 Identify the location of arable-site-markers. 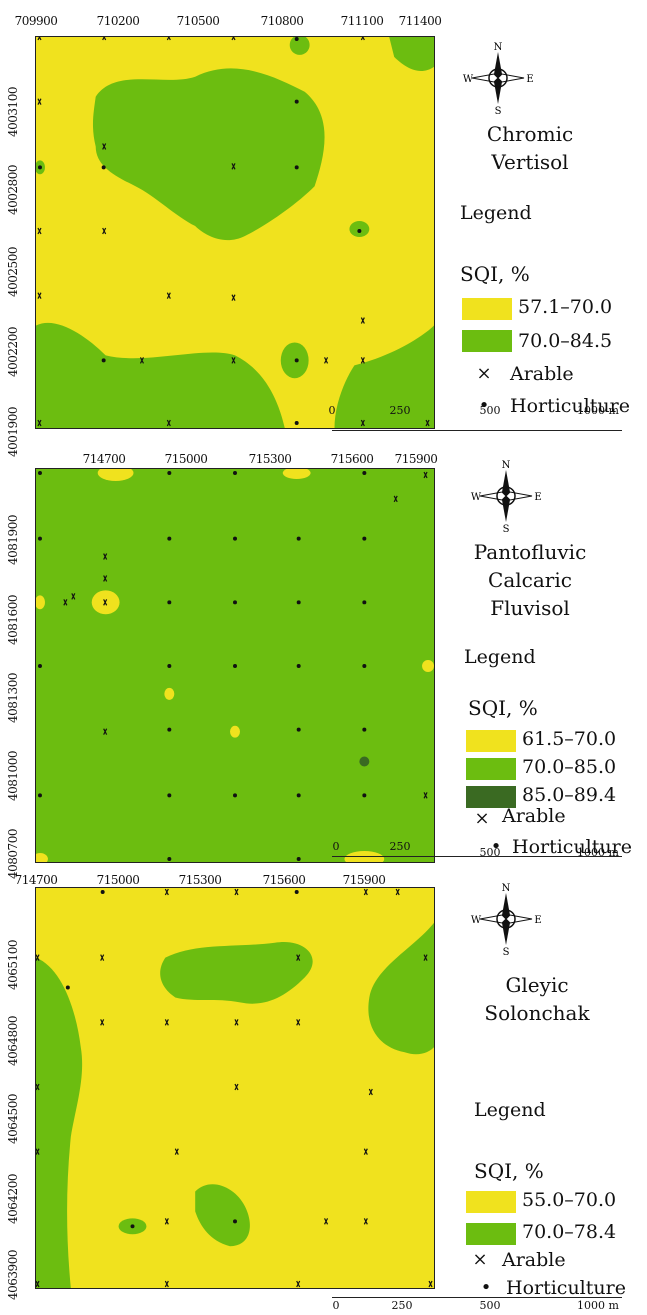
(245, 635).